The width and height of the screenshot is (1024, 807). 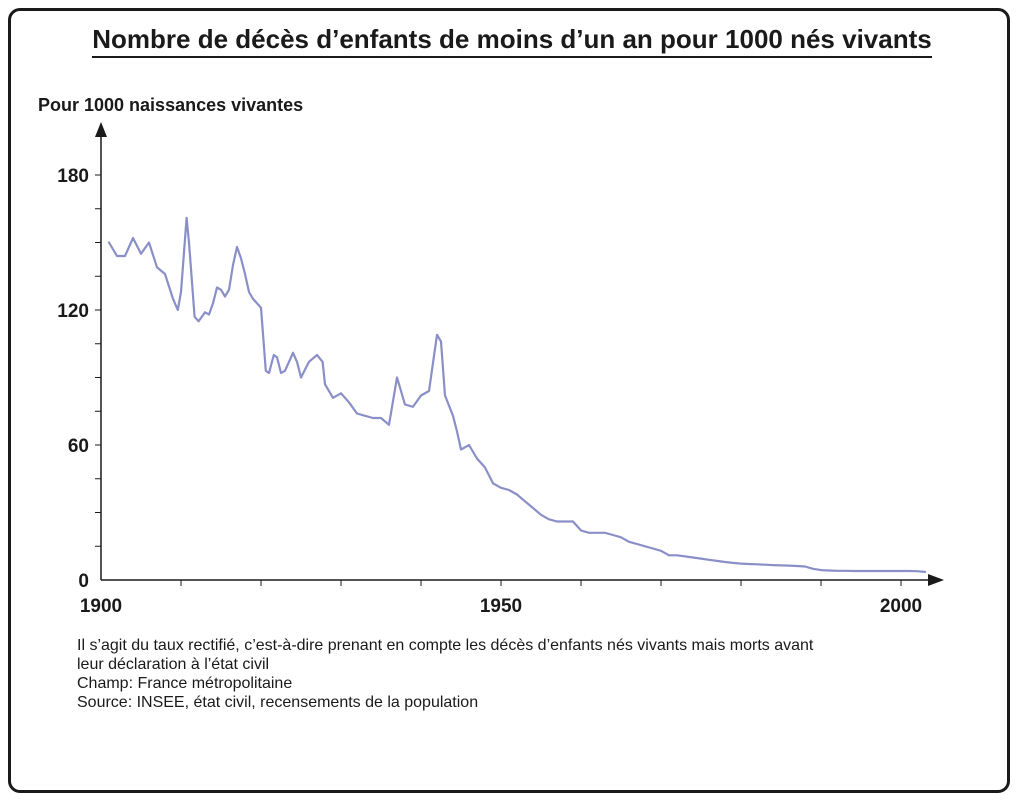 I want to click on y-tick-label: 0, so click(x=83, y=581).